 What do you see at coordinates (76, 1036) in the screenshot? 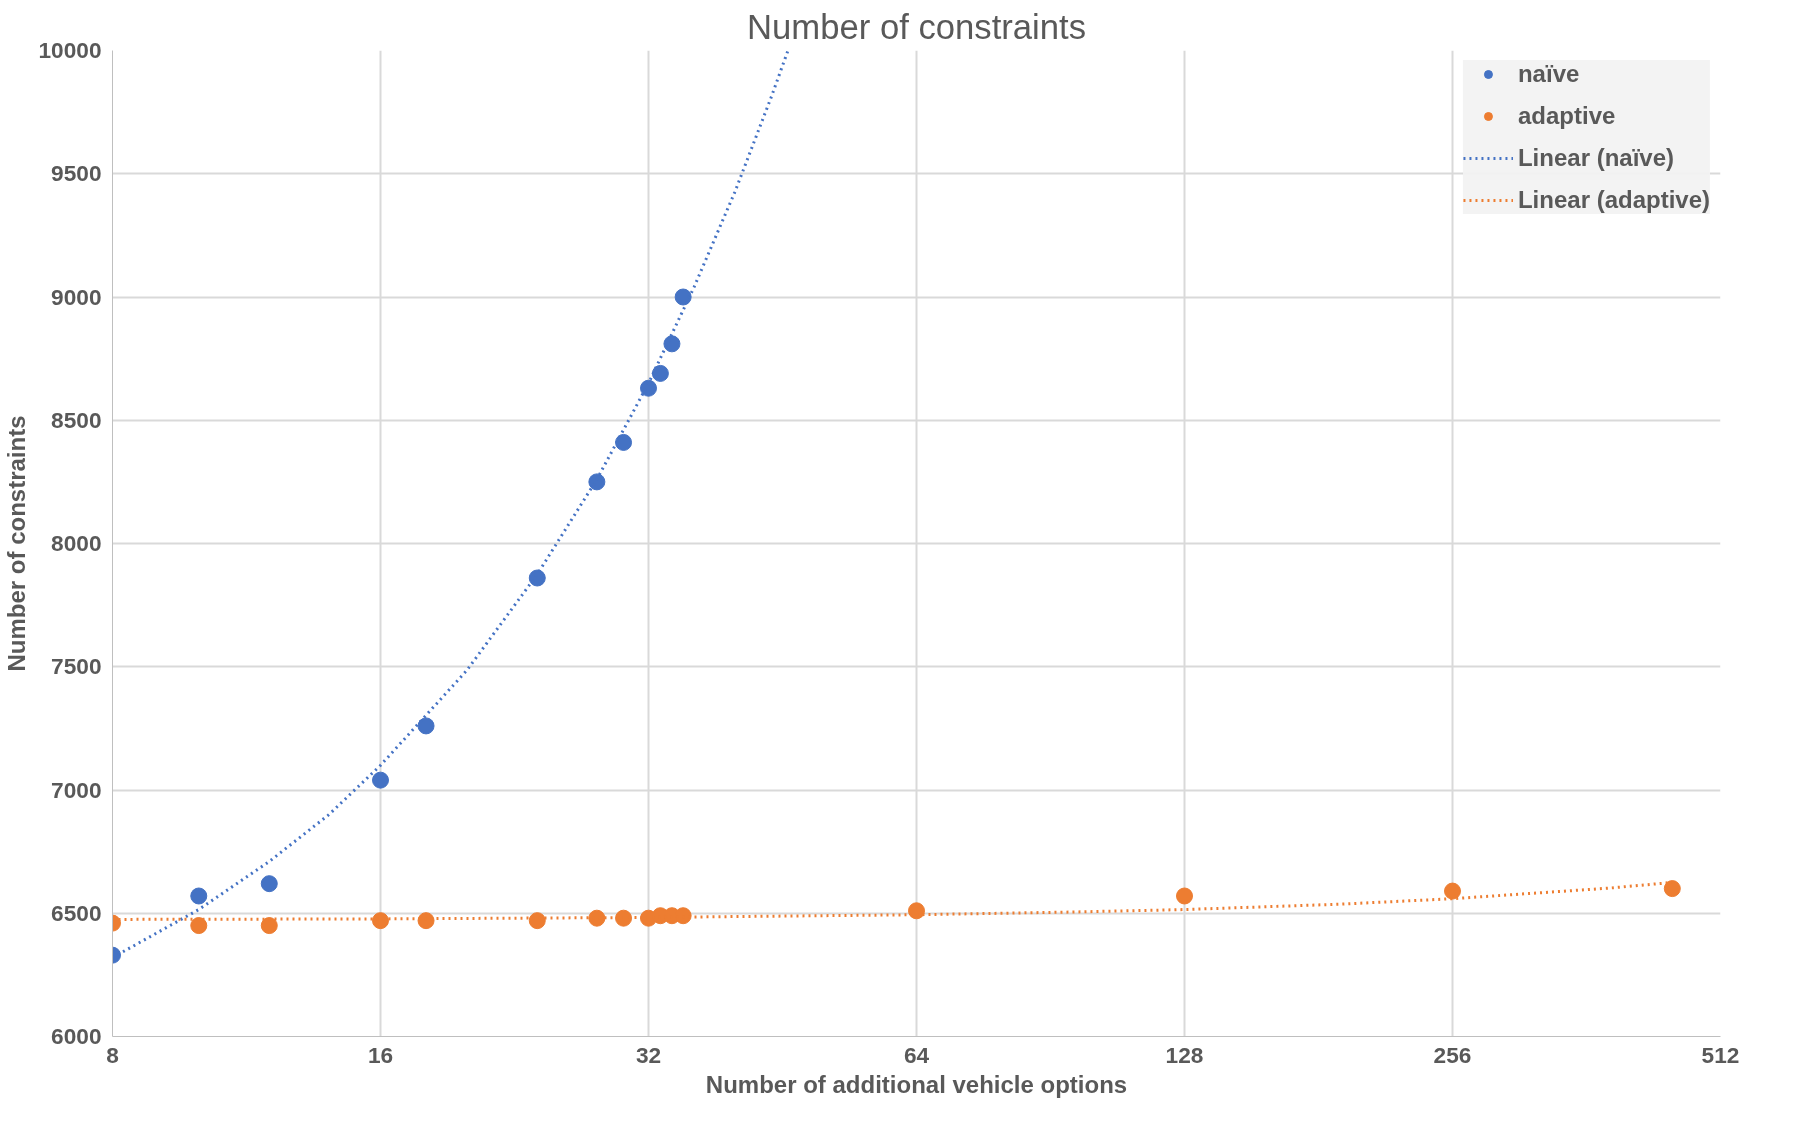
I see `y-tick-label: 6000` at bounding box center [76, 1036].